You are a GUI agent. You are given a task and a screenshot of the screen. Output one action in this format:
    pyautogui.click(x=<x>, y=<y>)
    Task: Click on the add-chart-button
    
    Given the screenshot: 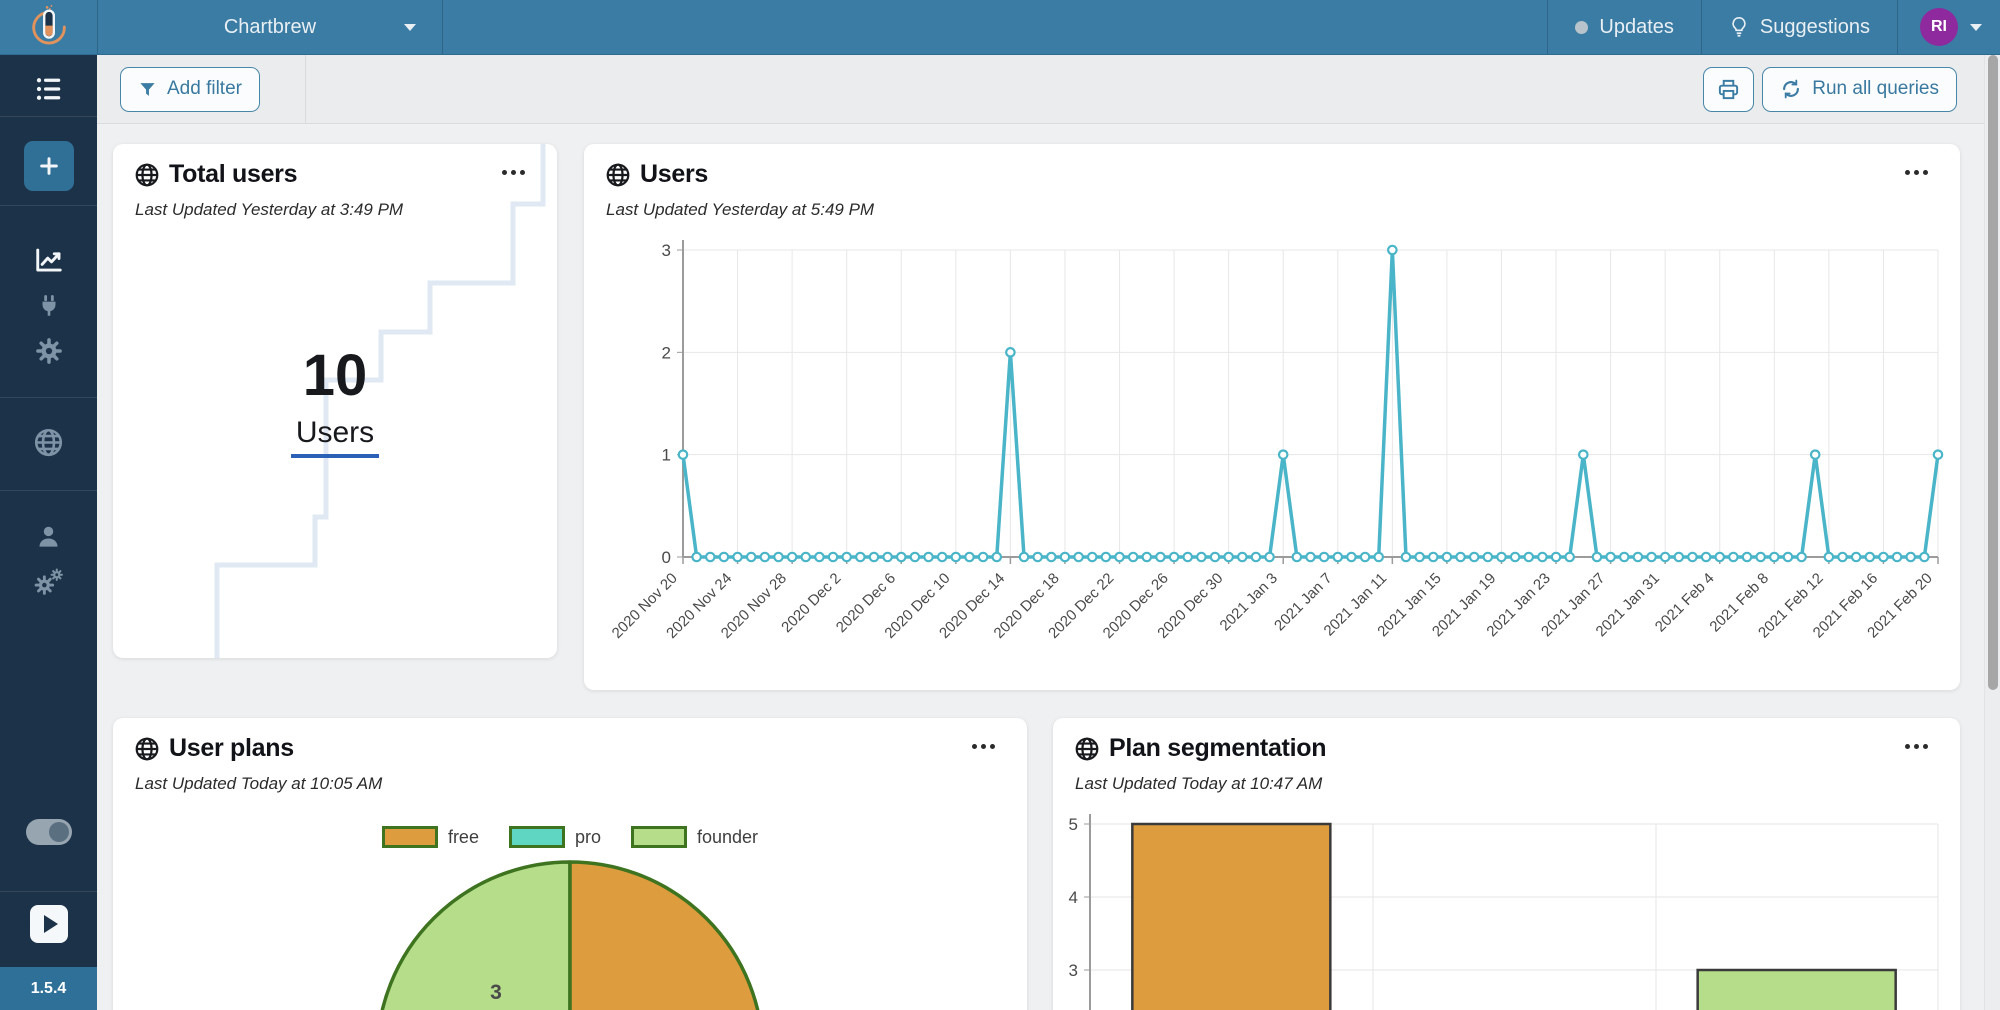 What is the action you would take?
    pyautogui.click(x=48, y=166)
    